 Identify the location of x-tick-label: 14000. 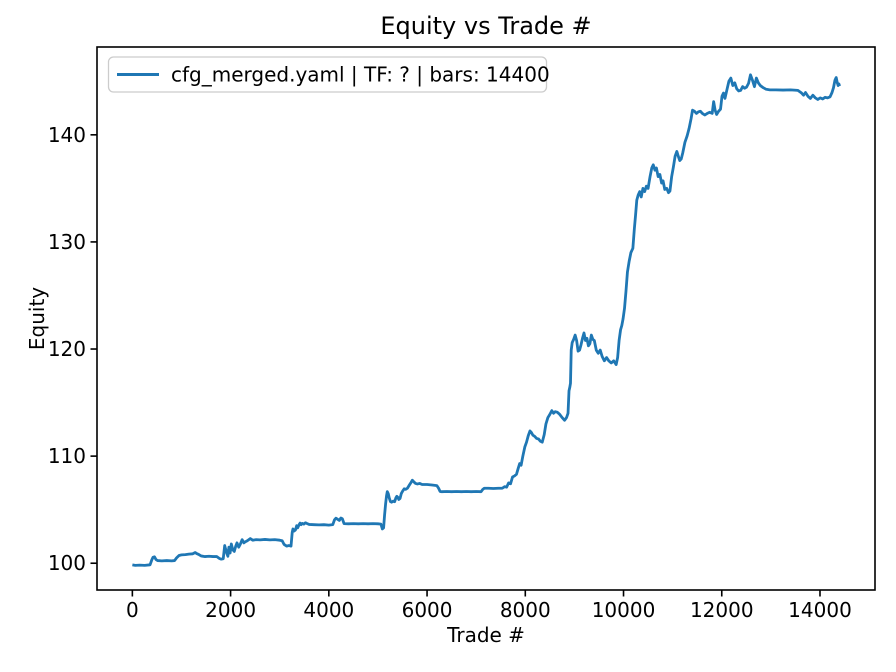
(820, 610).